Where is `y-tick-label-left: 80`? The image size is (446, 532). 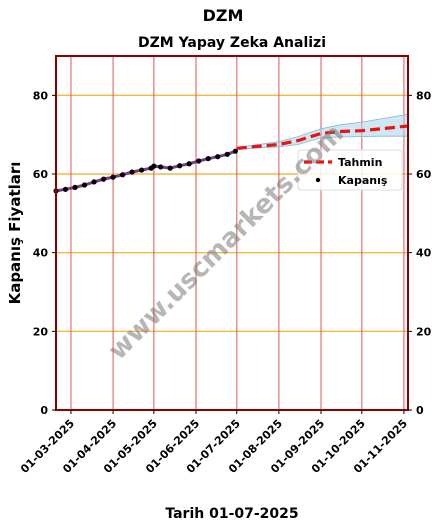 y-tick-label-left: 80 is located at coordinates (41, 95).